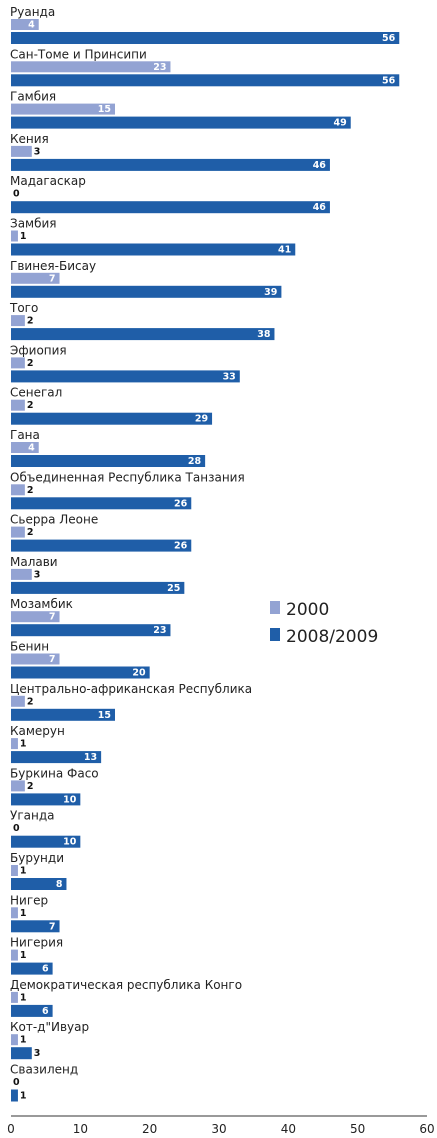 The width and height of the screenshot is (437, 1138). I want to click on category-label: Мозамбик, so click(41, 604).